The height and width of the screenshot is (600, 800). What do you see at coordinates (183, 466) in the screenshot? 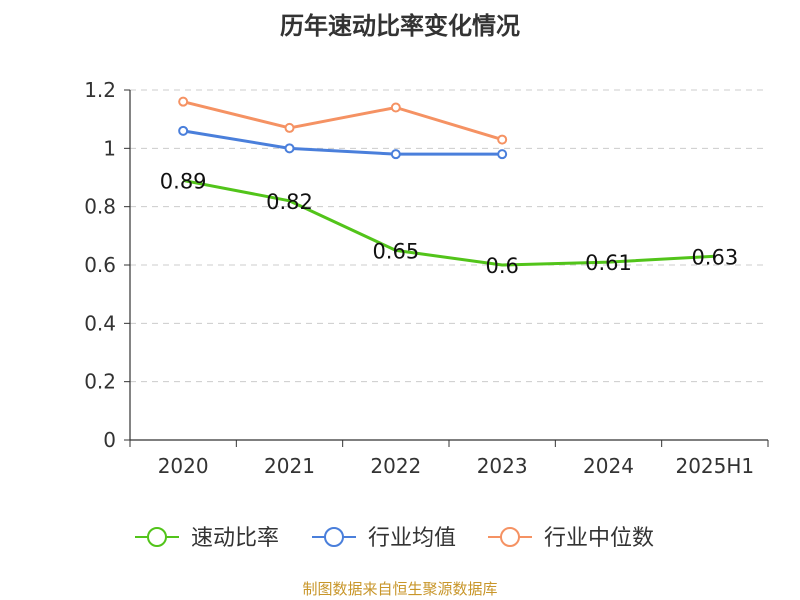
I see `x-tick-label: 2020` at bounding box center [183, 466].